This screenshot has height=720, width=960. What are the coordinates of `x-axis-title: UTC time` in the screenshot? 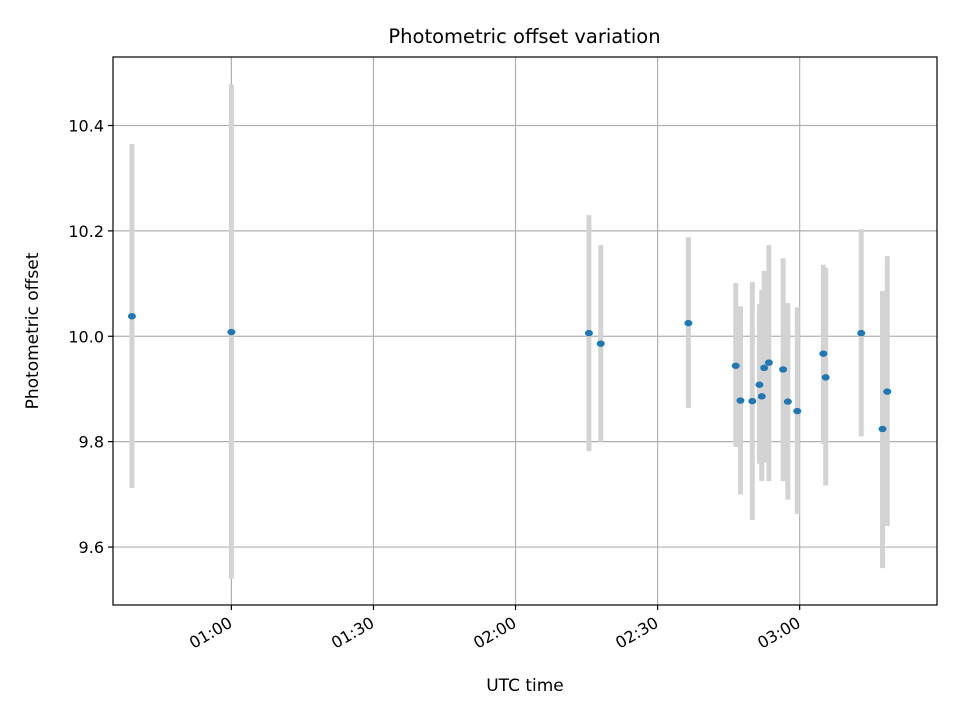 It's located at (525, 686).